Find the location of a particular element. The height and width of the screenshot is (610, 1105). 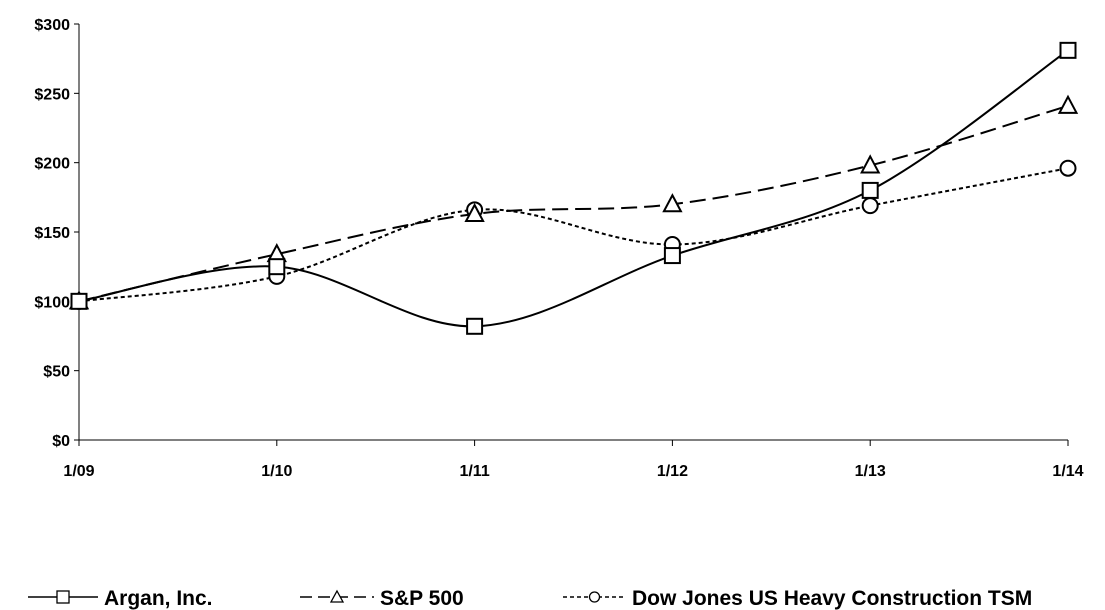

legend-label: S&P 500 is located at coordinates (422, 598).